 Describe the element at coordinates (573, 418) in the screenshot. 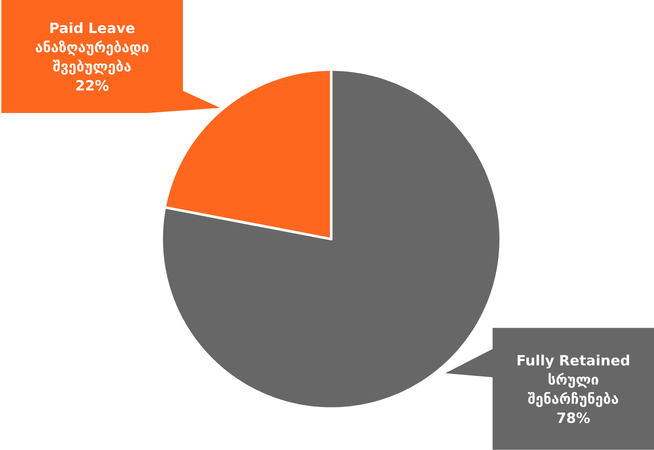

I see `data-label: 78%` at that location.